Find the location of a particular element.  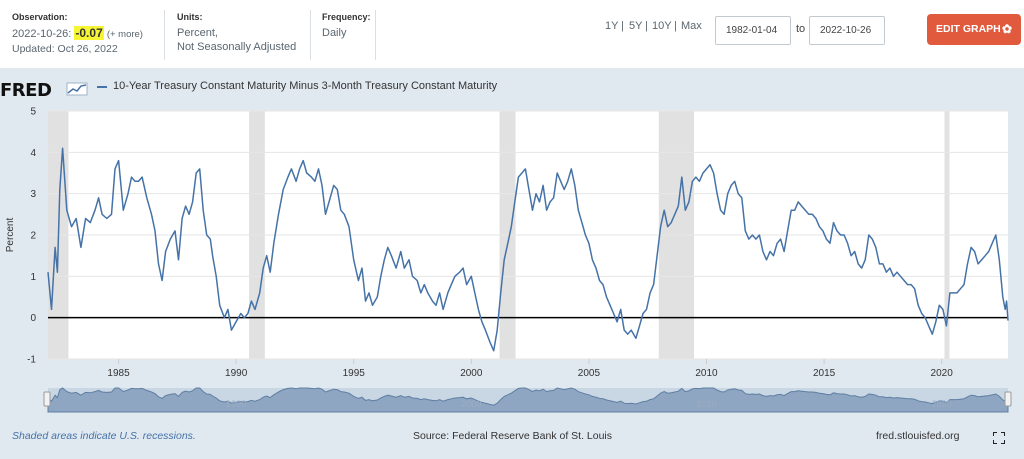

range-5y: 5Y is located at coordinates (636, 26).